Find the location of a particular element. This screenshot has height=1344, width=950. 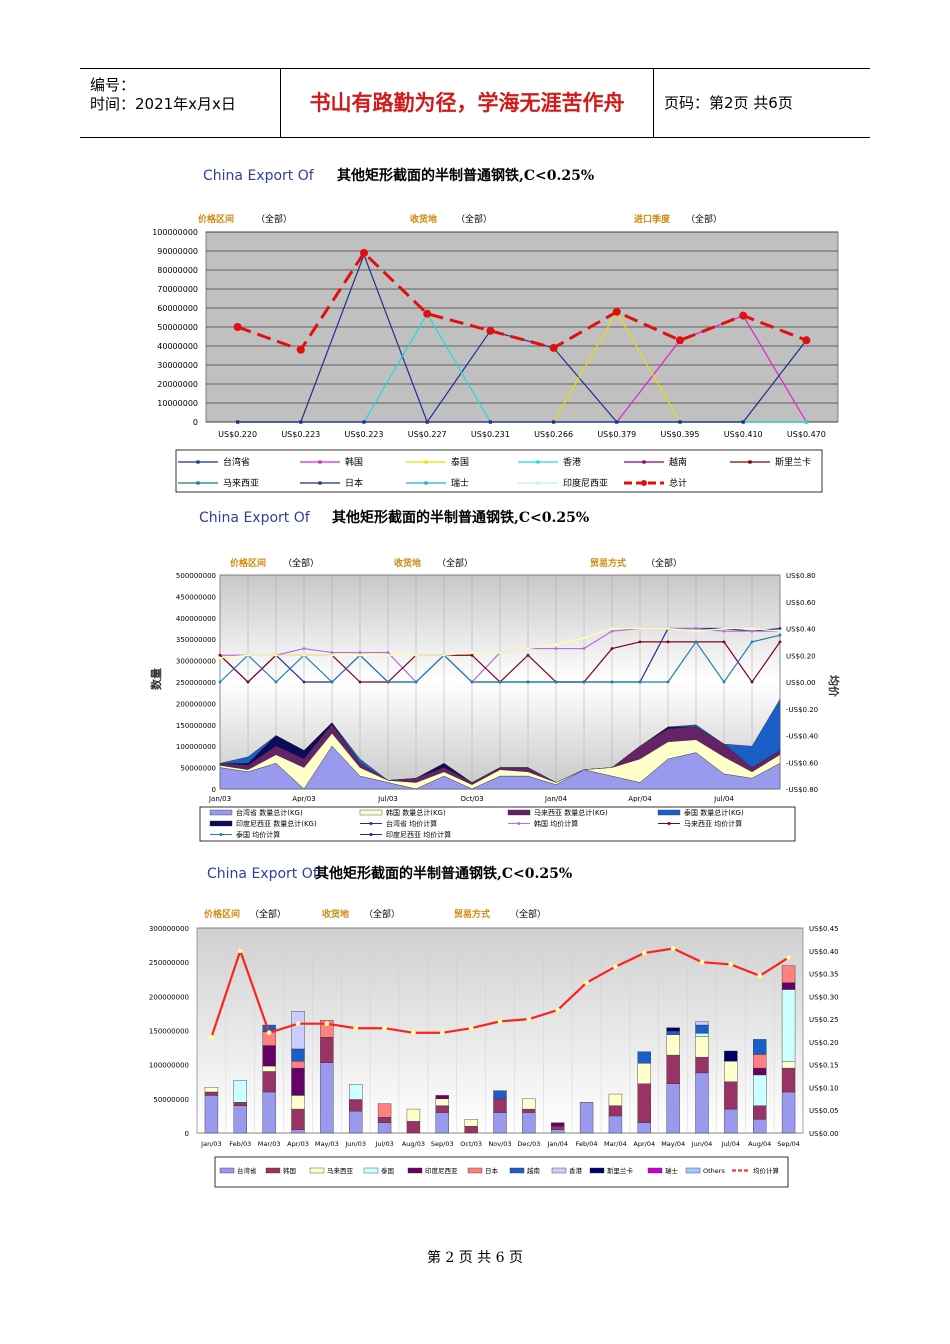

chart2-y2-tick: US$0.60 is located at coordinates (801, 603).